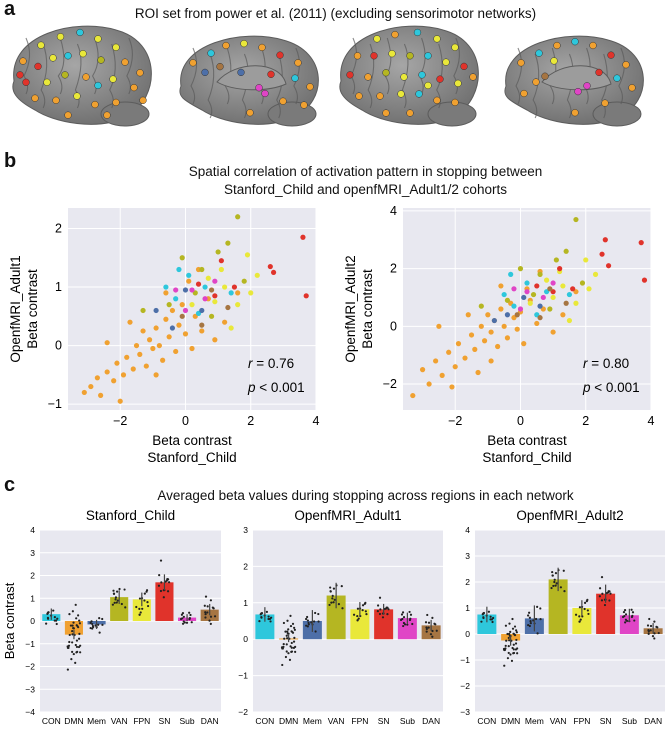 The height and width of the screenshot is (733, 671). Describe the element at coordinates (336, 617) in the screenshot. I see `bar-van` at that location.